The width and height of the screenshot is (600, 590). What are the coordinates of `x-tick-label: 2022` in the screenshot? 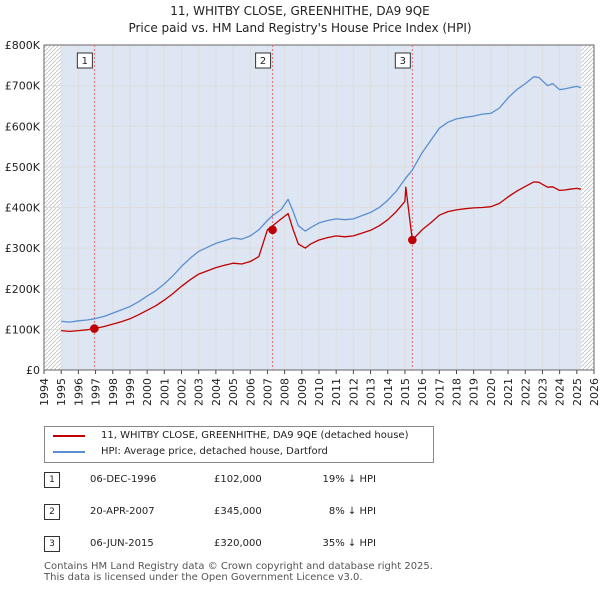 It's located at (525, 392).